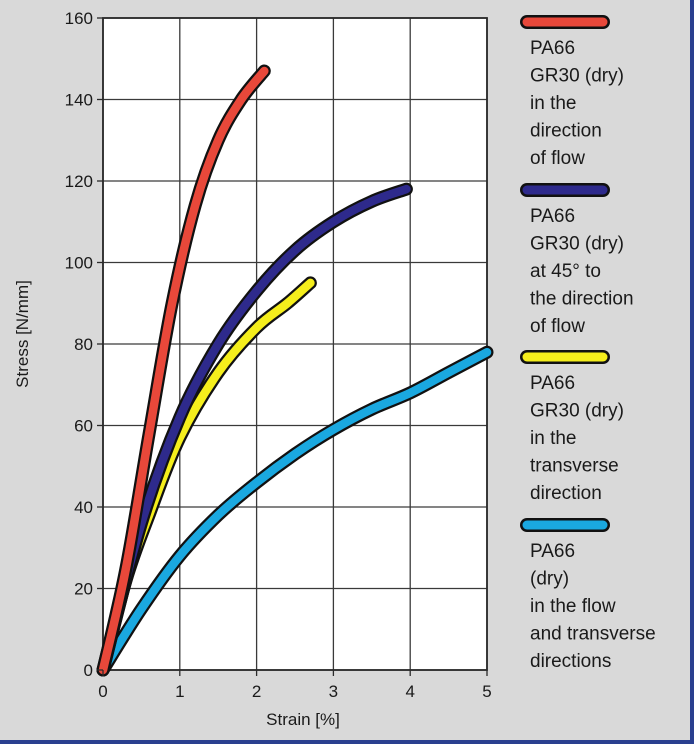  I want to click on x-tick-label: 2, so click(256, 691).